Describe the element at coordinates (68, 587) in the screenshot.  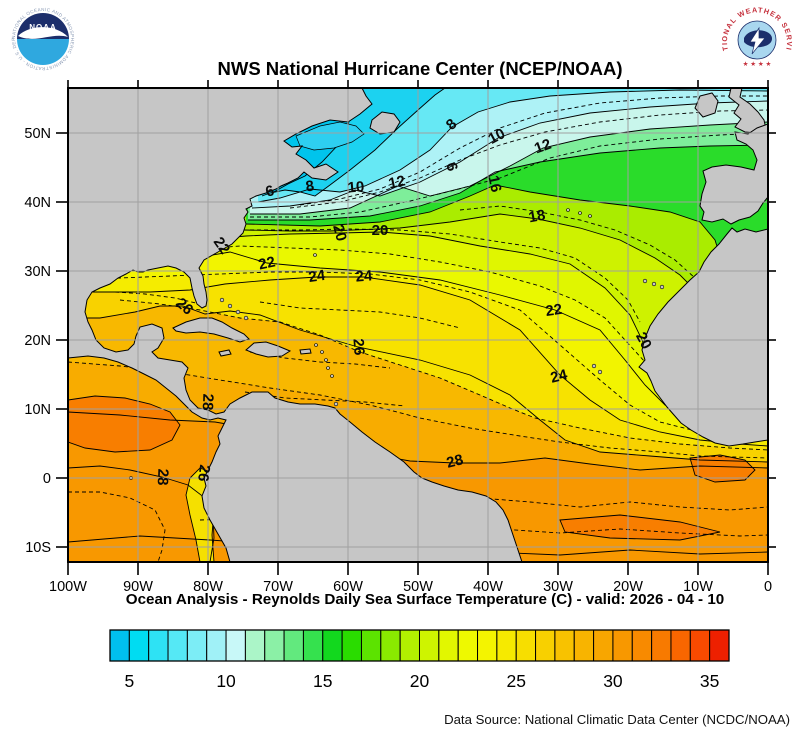
I see `x-tick-label: 100W` at that location.